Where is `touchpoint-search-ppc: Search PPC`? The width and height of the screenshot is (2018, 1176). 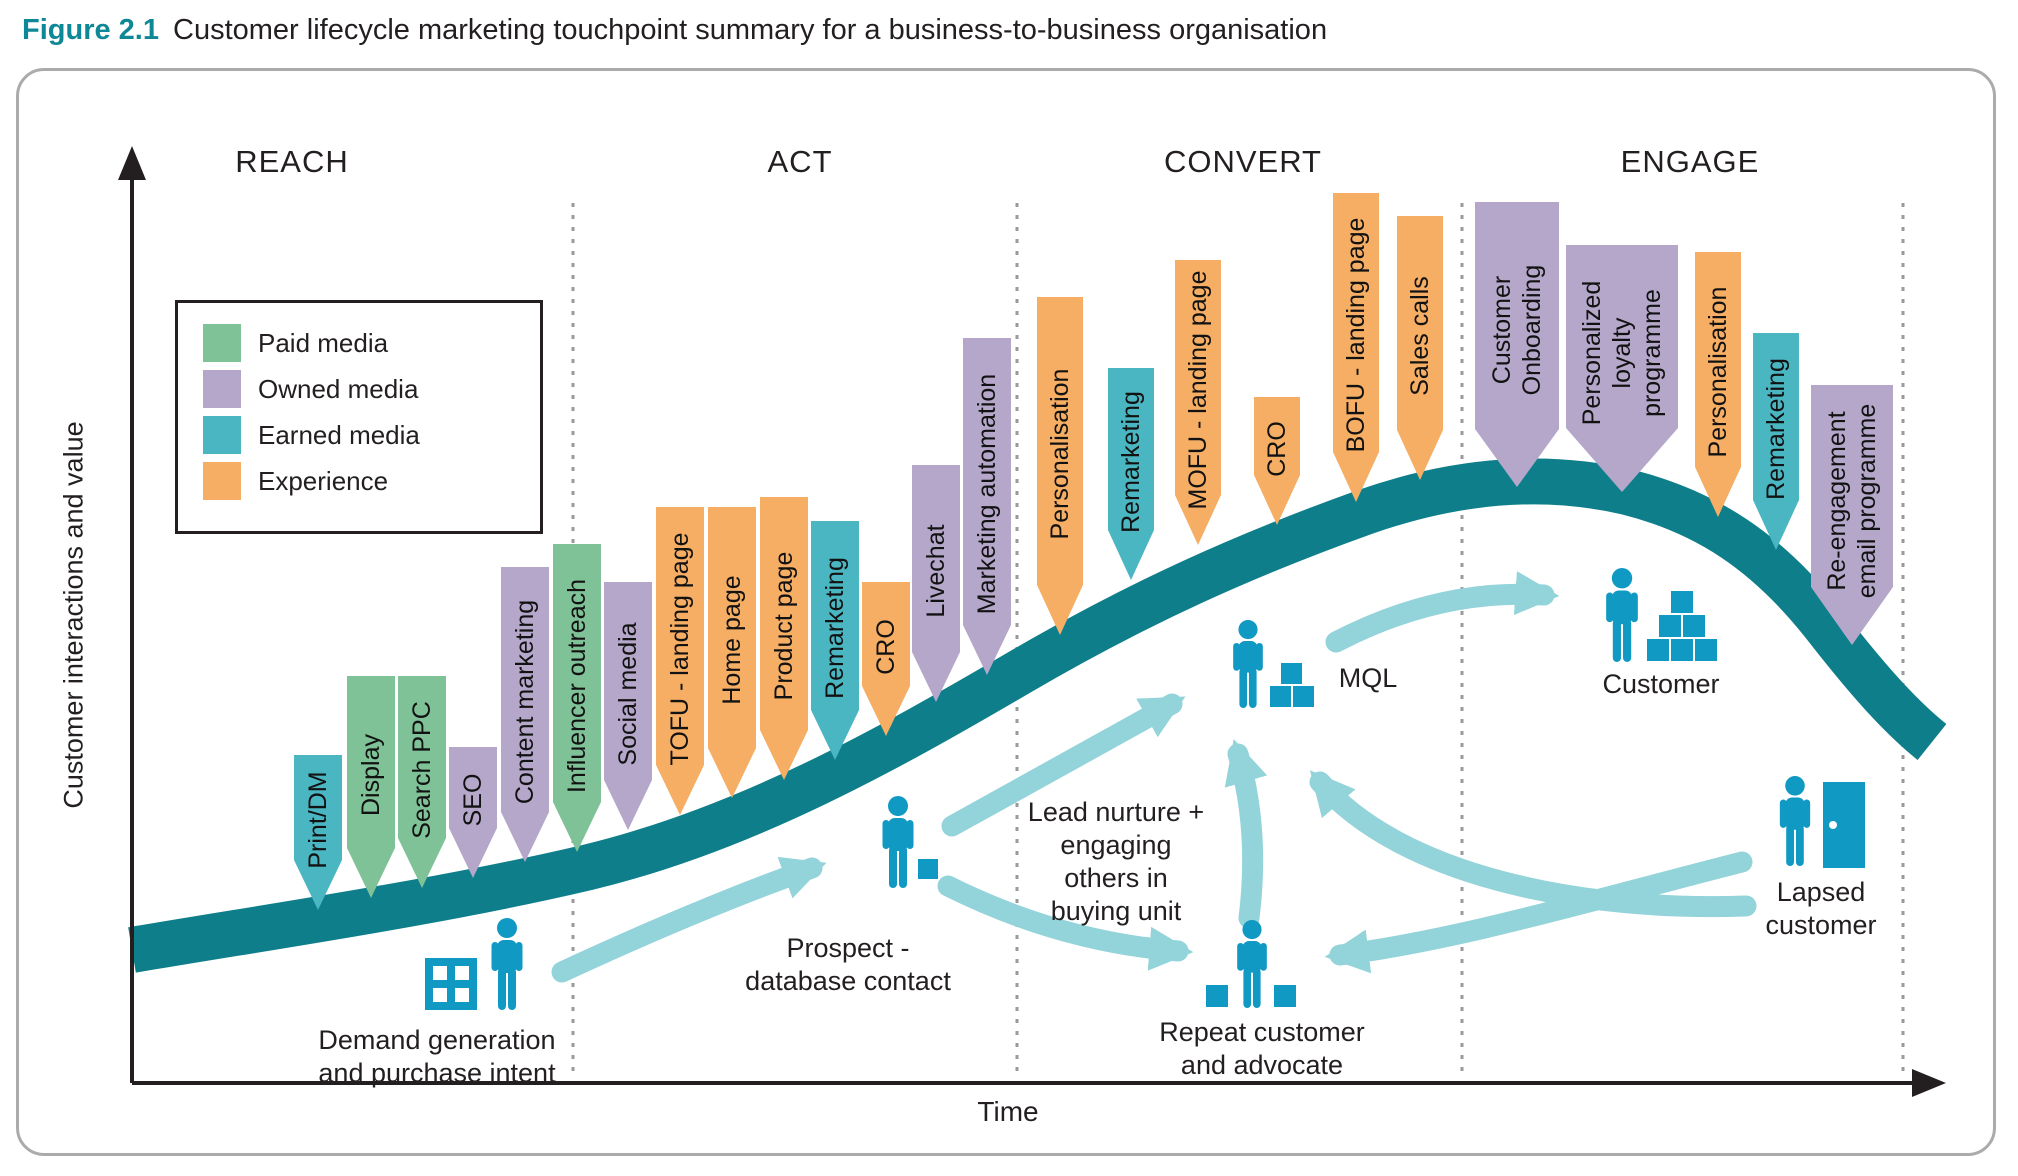 touchpoint-search-ppc: Search PPC is located at coordinates (422, 782).